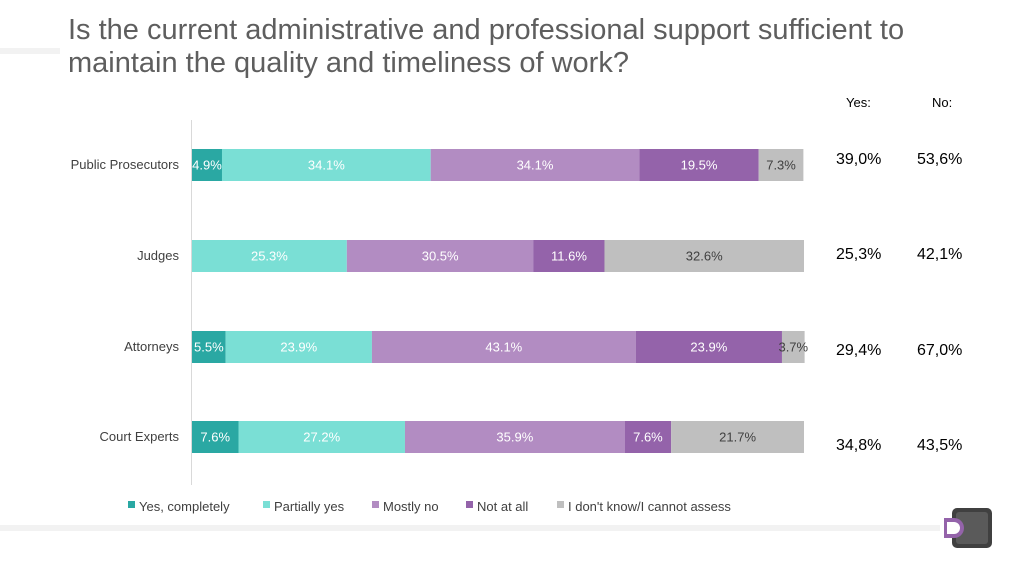  I want to click on data-label-public-prosecutors-i-don-t-know-i-cannot-assess: 7.3%, so click(781, 165).